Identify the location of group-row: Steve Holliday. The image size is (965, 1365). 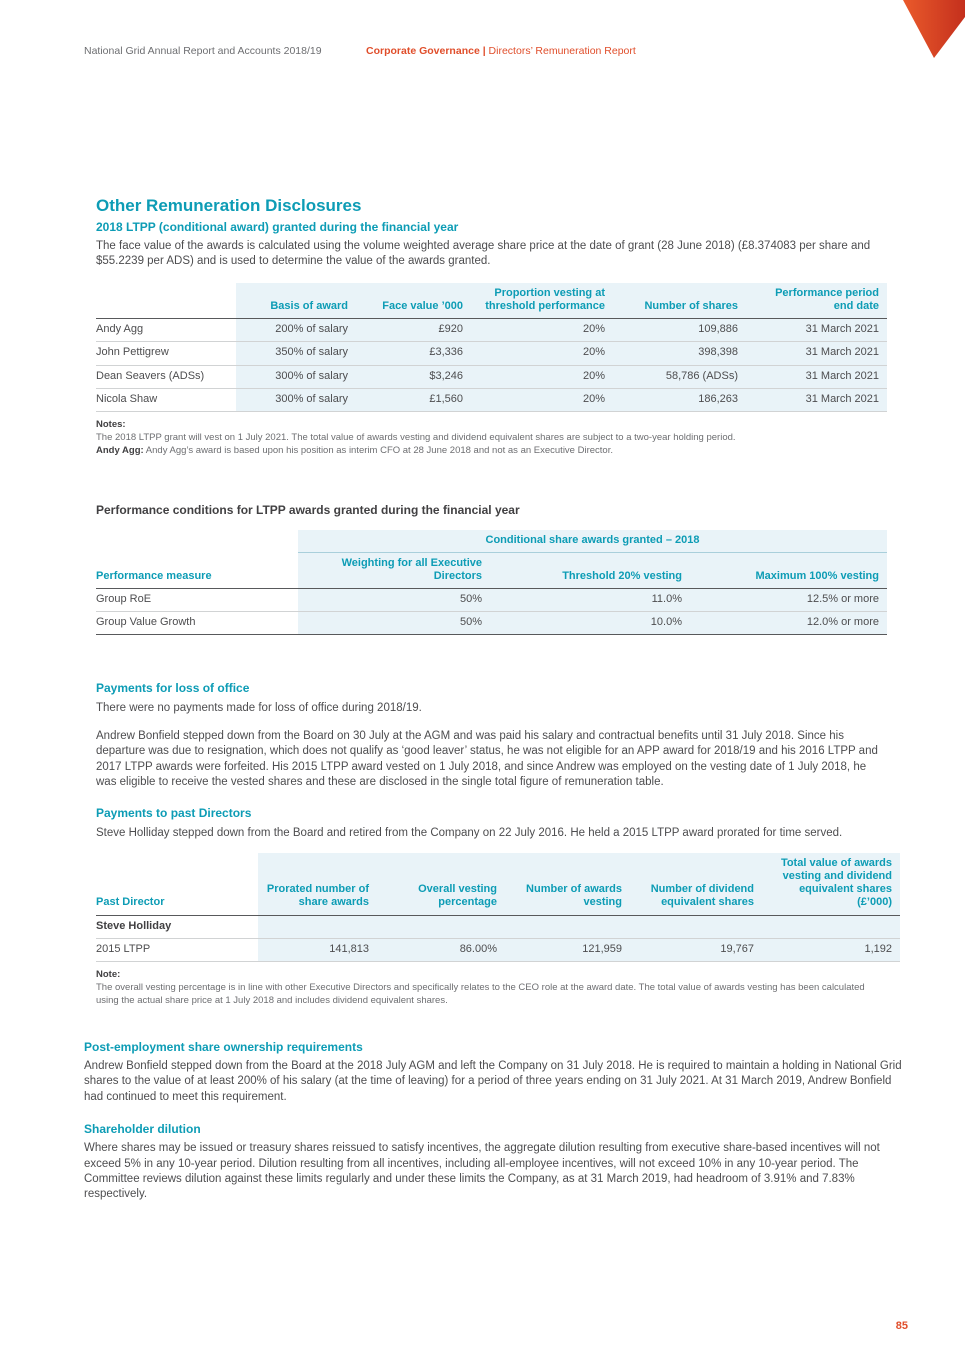
(498, 927).